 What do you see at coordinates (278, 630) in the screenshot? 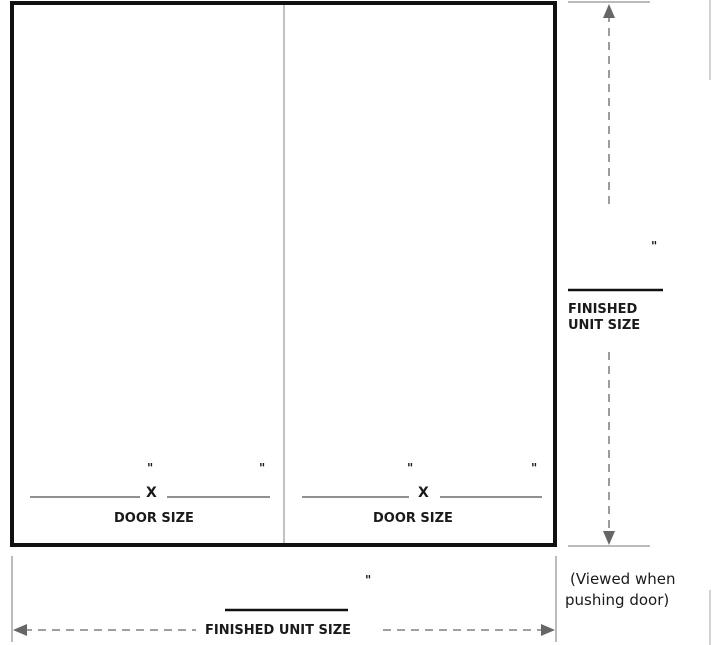
I see `width-label: FINISHED UNIT SIZE` at bounding box center [278, 630].